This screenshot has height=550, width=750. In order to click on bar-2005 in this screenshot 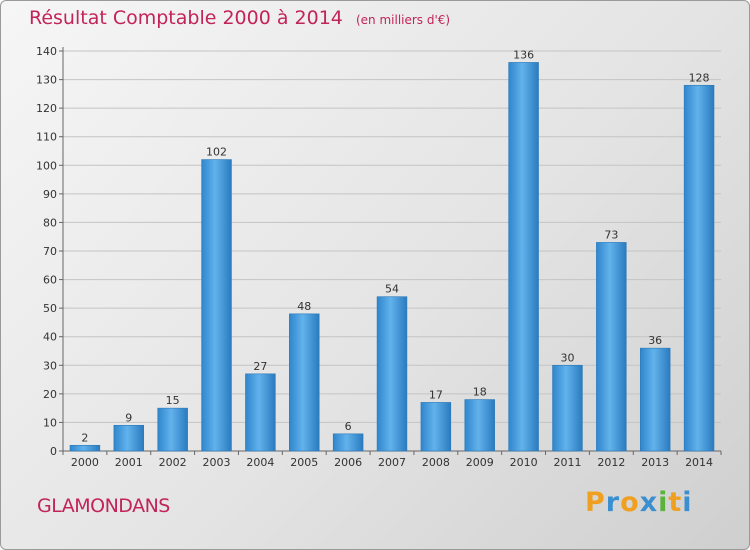, I will do `click(304, 382)`.